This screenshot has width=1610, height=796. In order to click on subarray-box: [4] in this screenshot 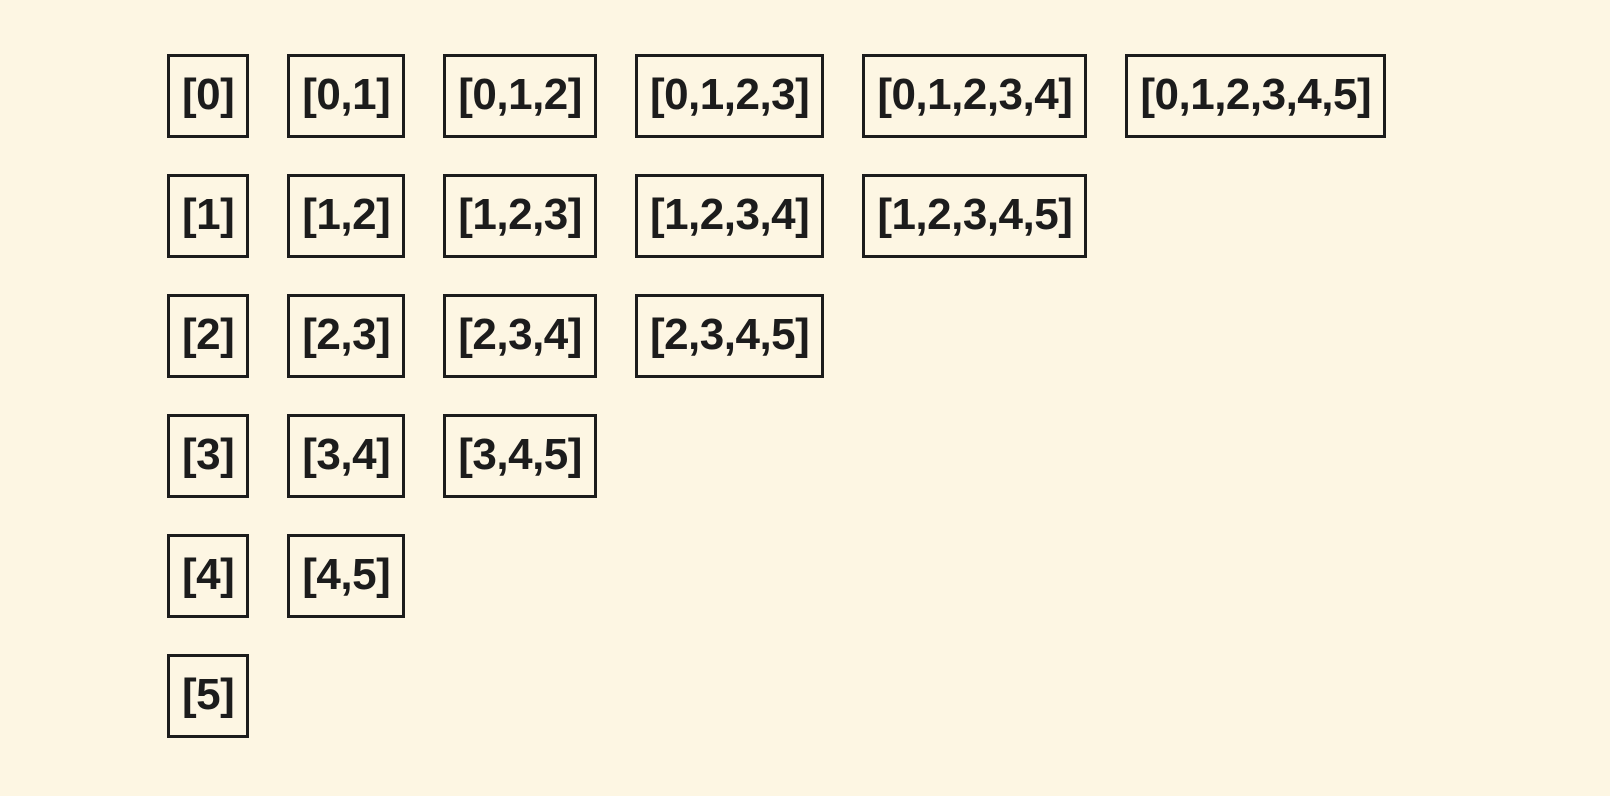, I will do `click(208, 576)`.